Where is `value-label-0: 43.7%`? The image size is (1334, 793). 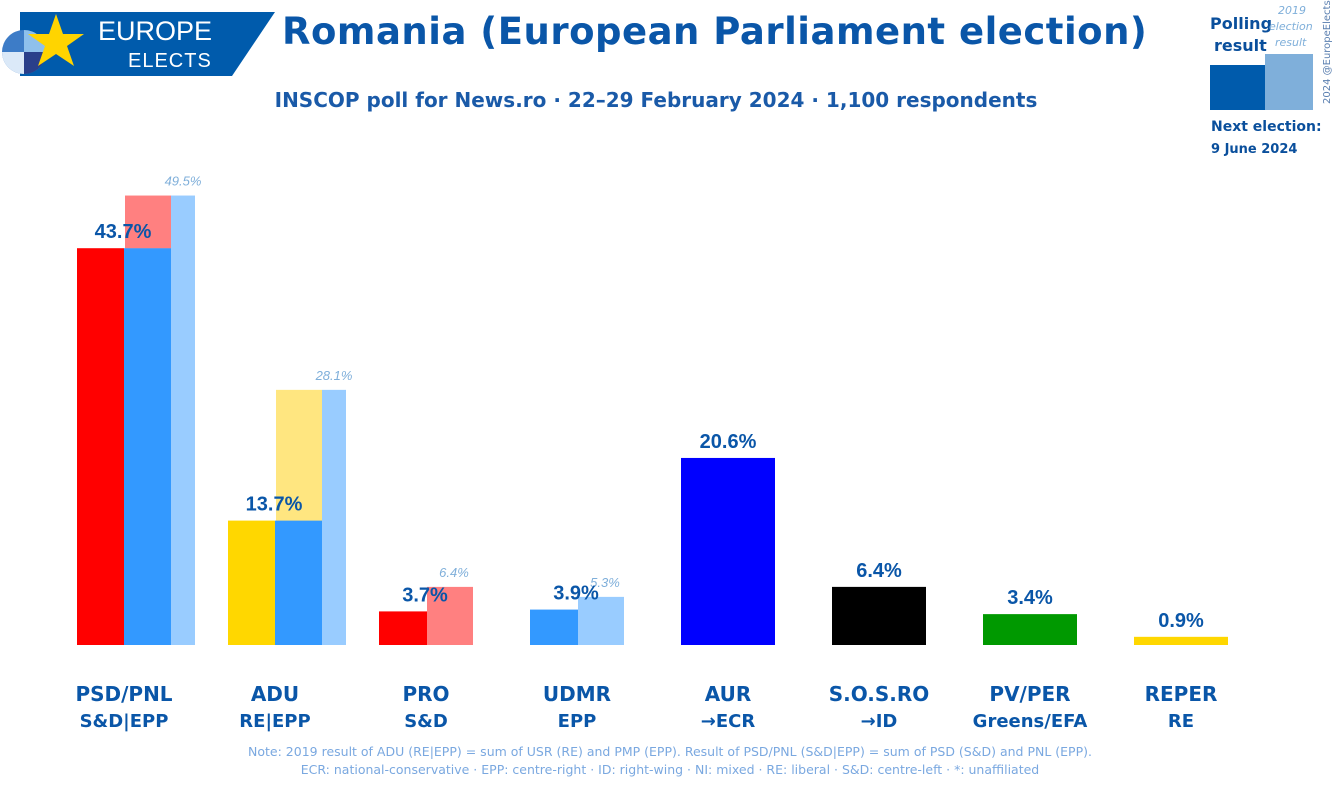 value-label-0: 43.7% is located at coordinates (123, 232).